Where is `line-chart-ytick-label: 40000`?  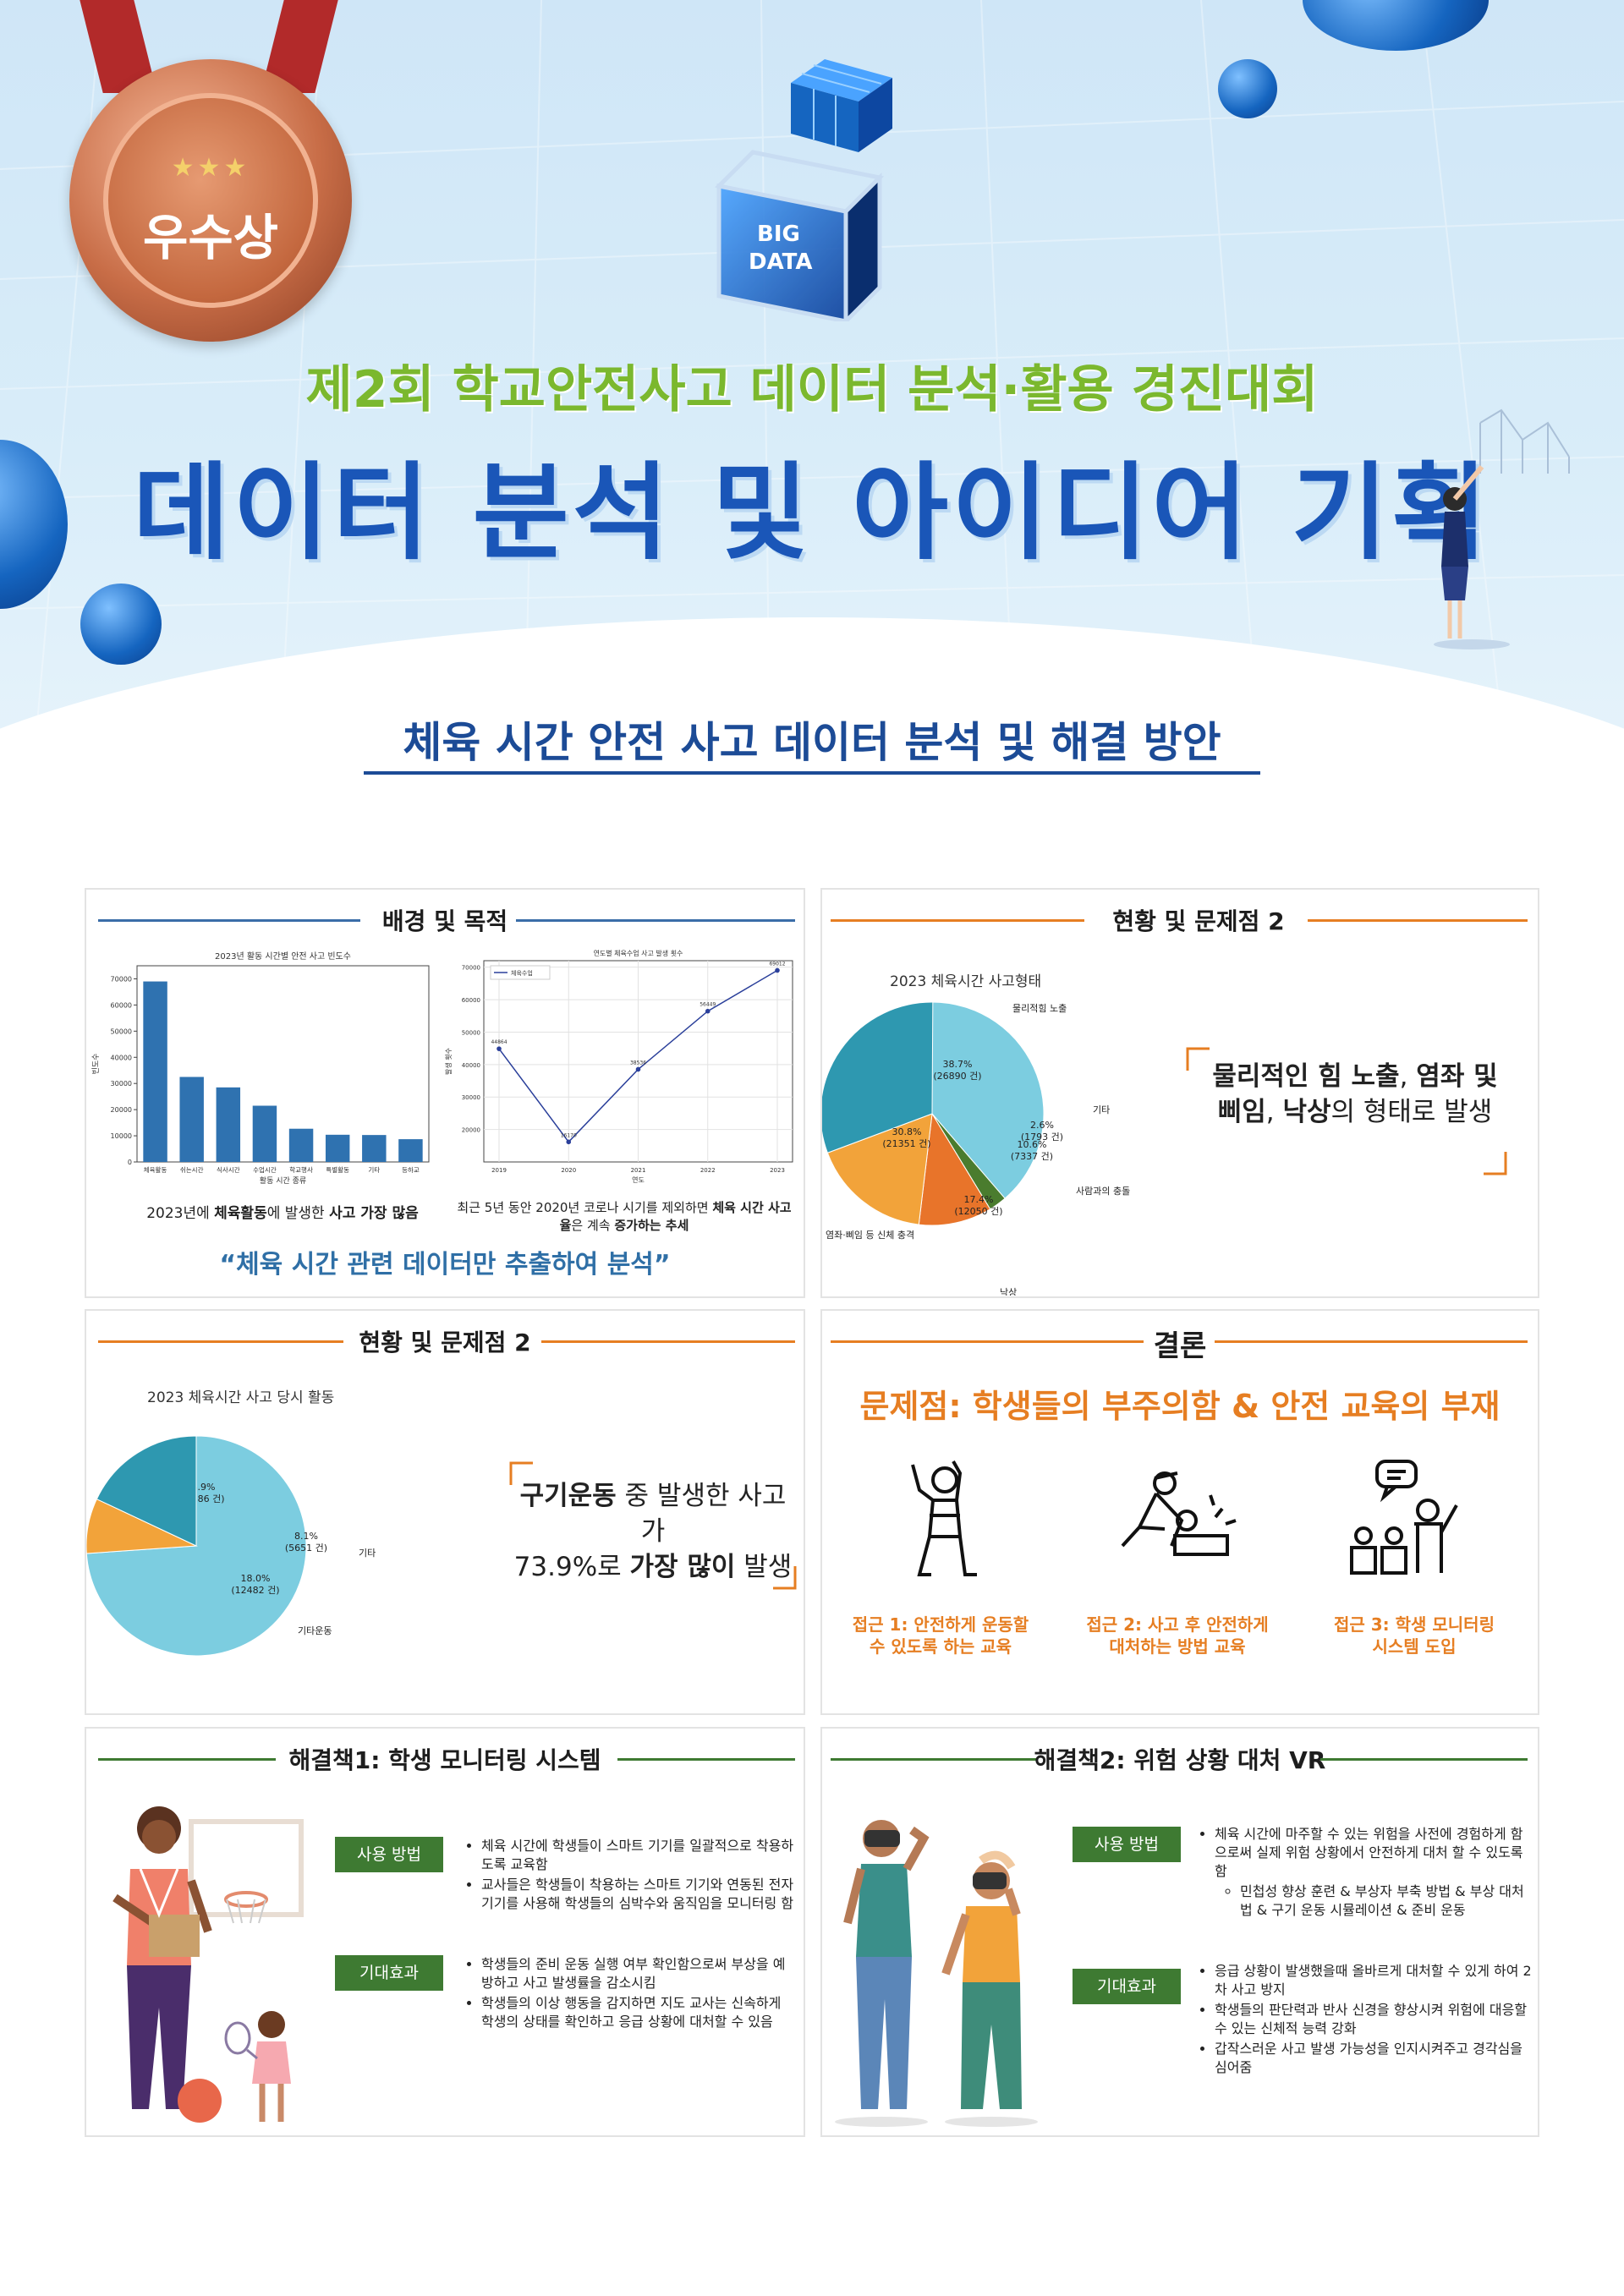
line-chart-ytick-label: 40000 is located at coordinates (471, 1065).